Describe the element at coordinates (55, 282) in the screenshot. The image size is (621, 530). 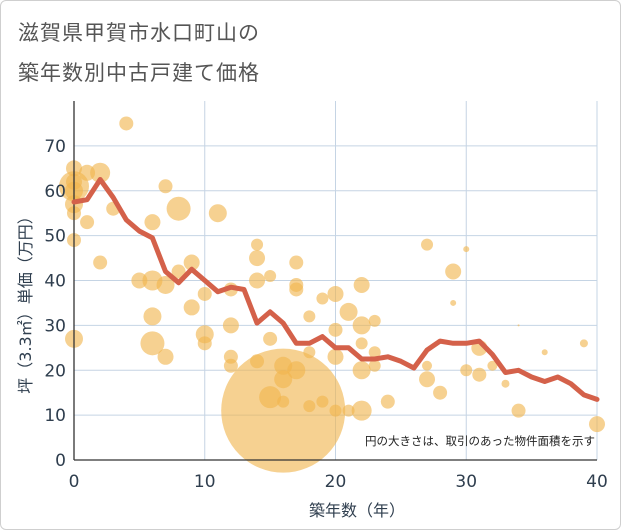
I see `y-tick-label: 40` at that location.